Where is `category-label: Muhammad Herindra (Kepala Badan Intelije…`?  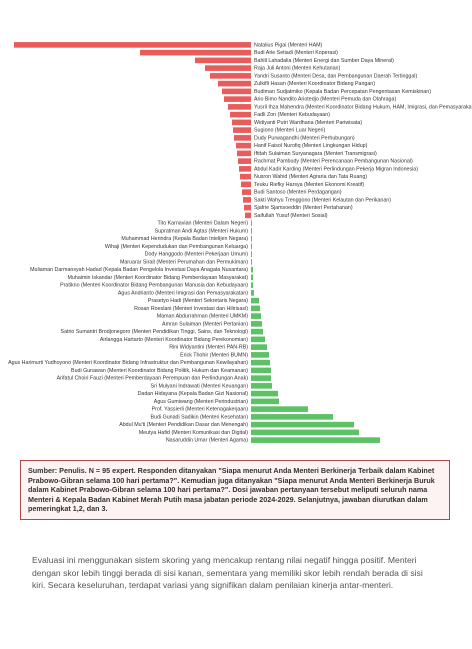
category-label: Muhammad Herindra (Kepala Badan Intelije… is located at coordinates (184, 239).